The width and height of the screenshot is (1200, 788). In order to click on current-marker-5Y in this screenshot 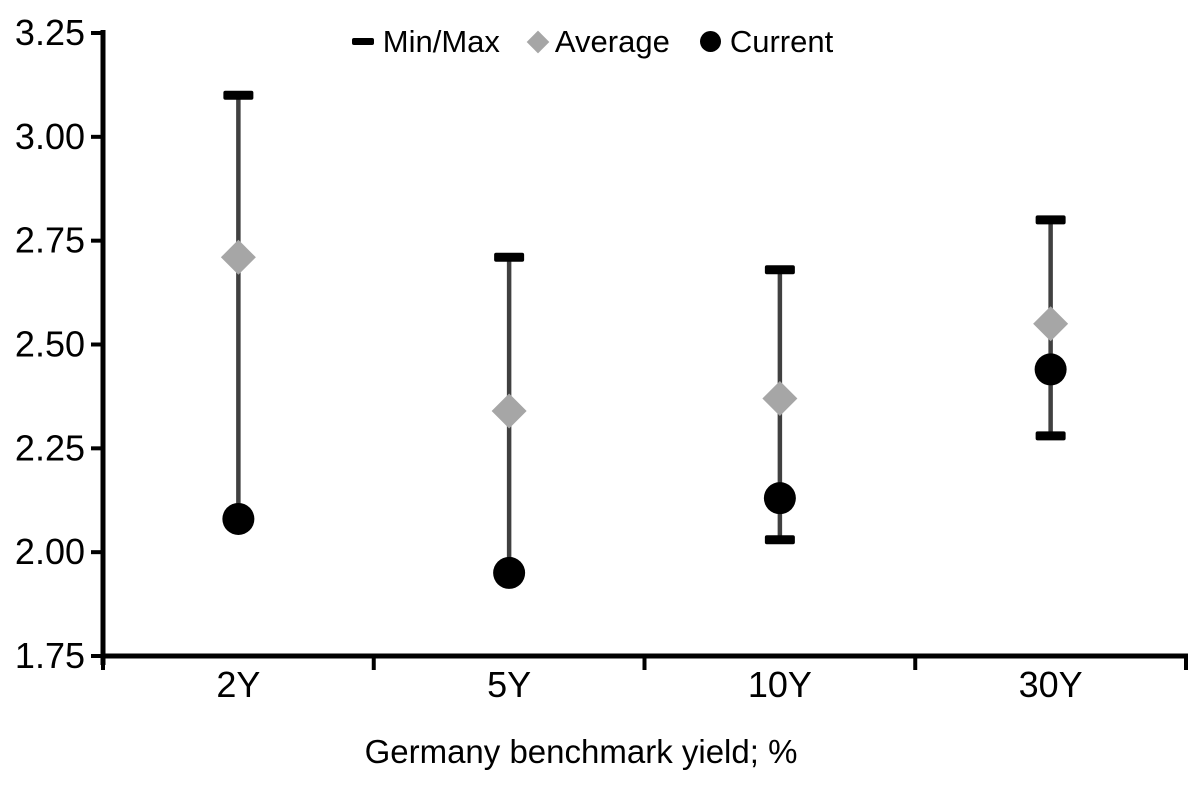, I will do `click(509, 572)`.